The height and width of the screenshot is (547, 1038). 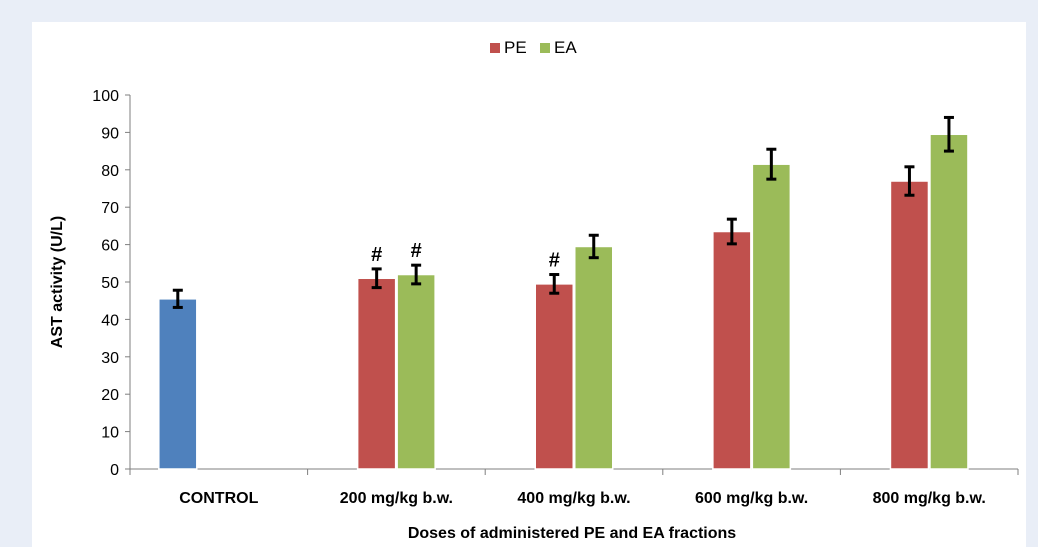 I want to click on y-axis: 0 10 20 30 40 50 60 70 80 90 100, so click(x=111, y=283).